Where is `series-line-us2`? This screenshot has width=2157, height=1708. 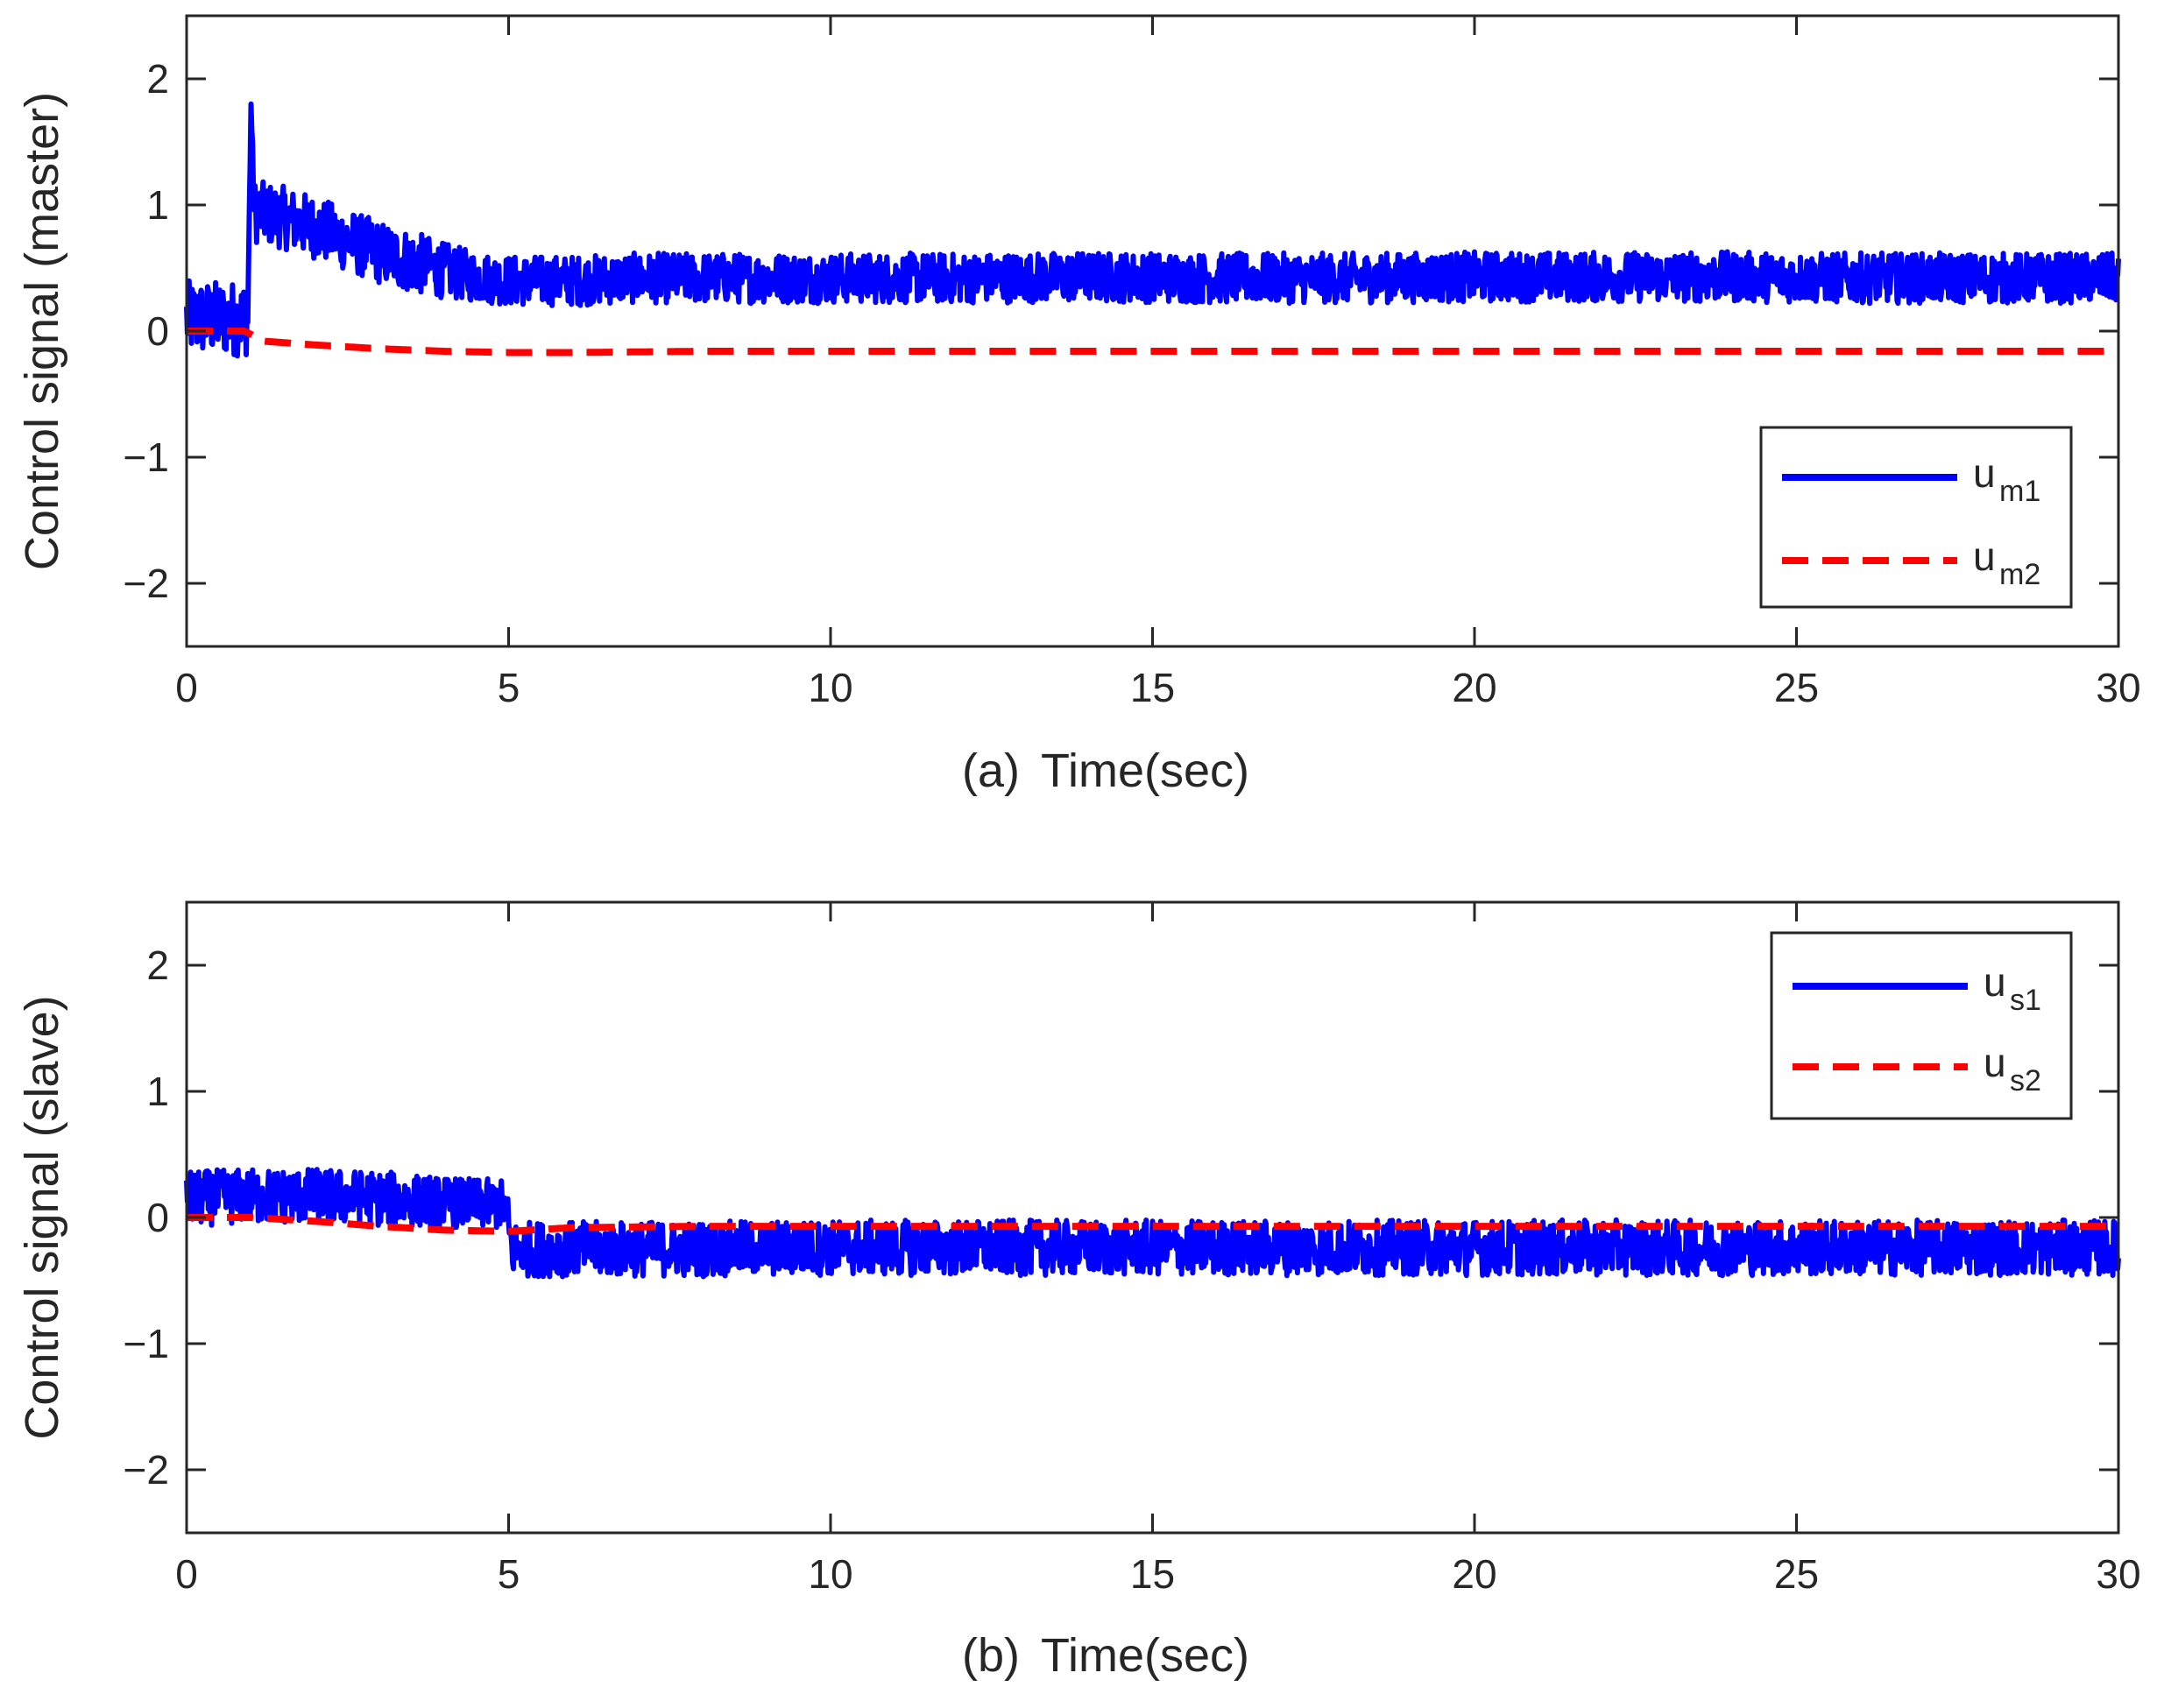 series-line-us2 is located at coordinates (1152, 1224).